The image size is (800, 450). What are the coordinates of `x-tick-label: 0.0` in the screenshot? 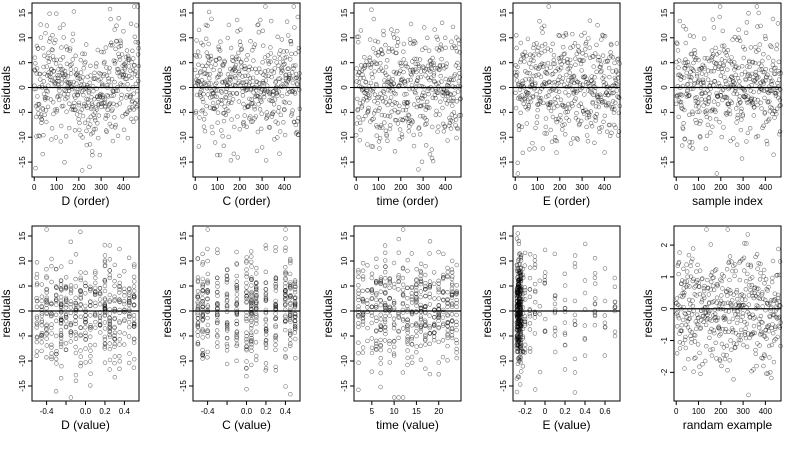 It's located at (86, 411).